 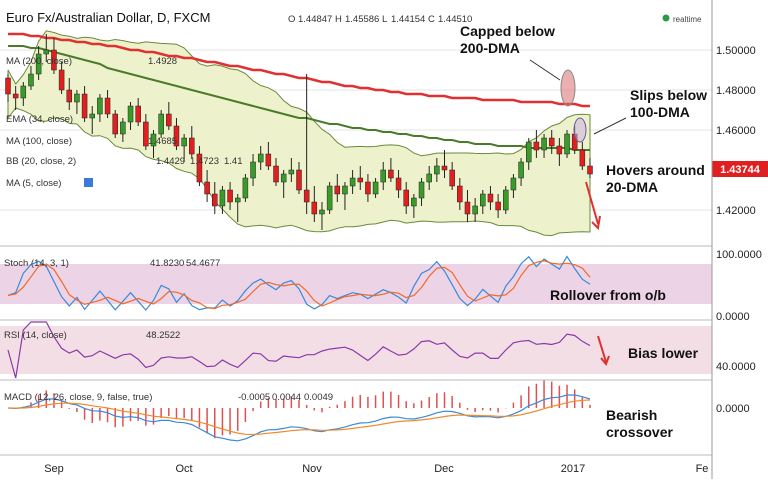 What do you see at coordinates (204, 161) in the screenshot?
I see `bb-legend-value-2: 1.4723` at bounding box center [204, 161].